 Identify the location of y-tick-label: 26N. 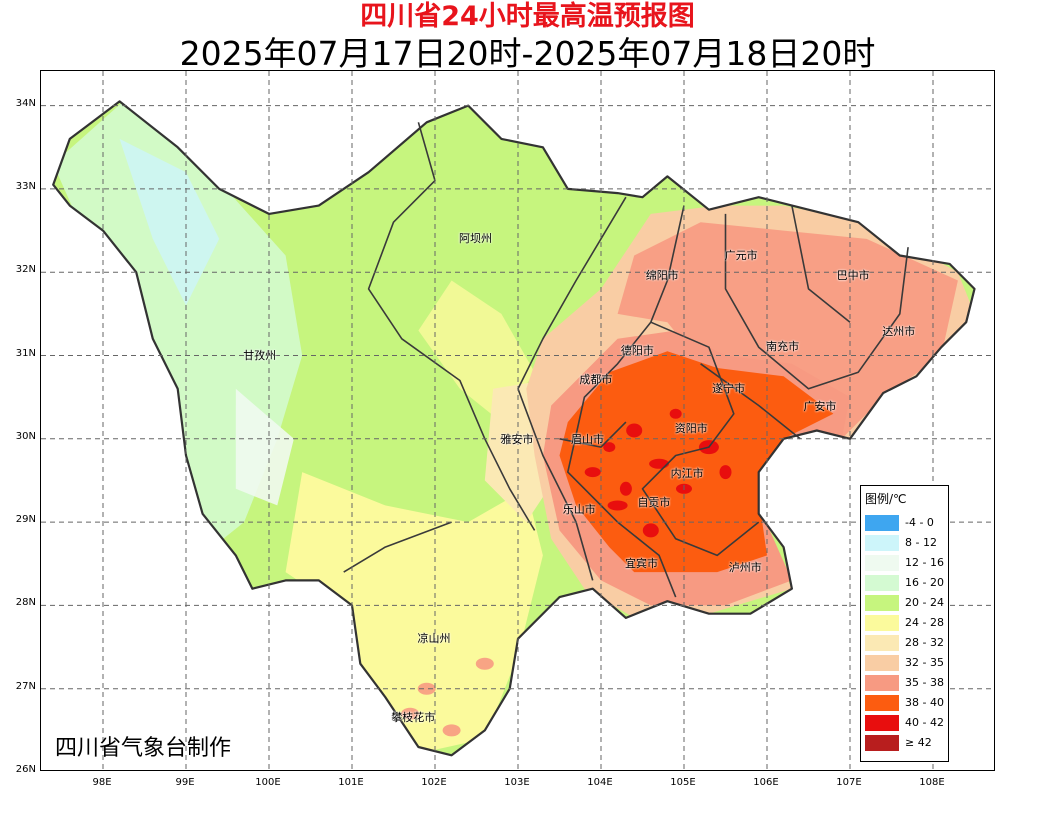
(25, 769).